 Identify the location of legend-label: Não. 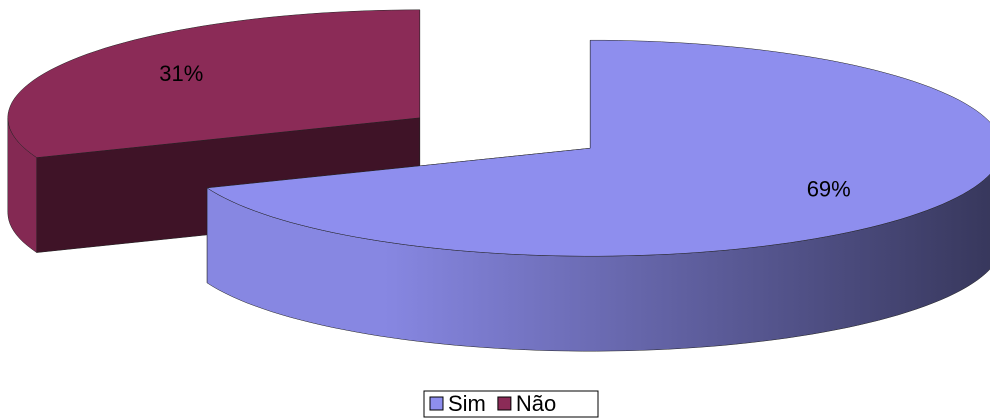
(536, 403).